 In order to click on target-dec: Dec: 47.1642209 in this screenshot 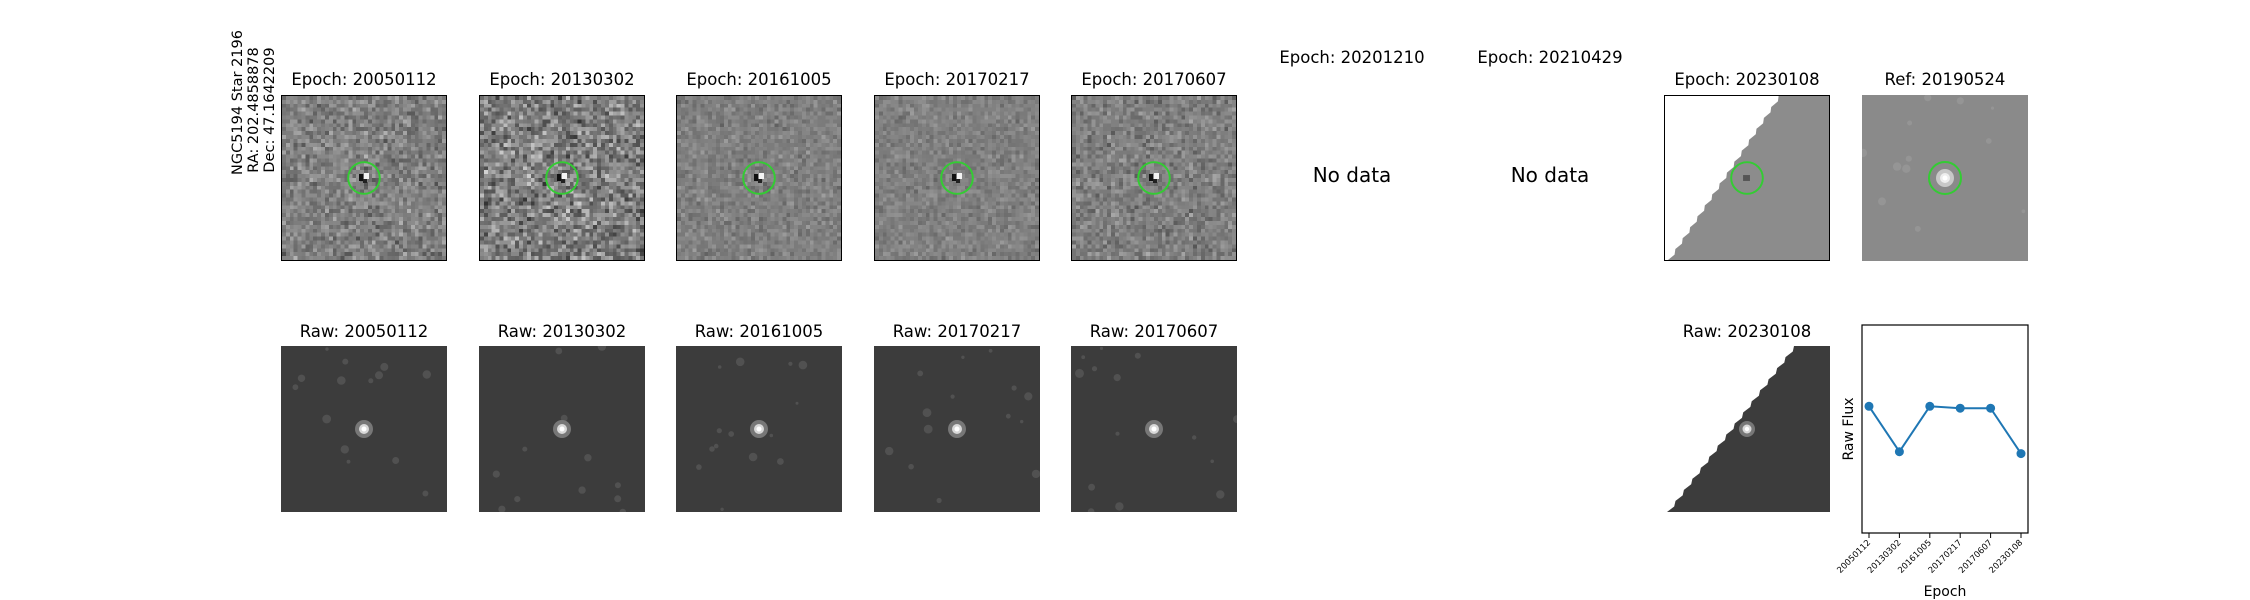, I will do `click(270, 110)`.